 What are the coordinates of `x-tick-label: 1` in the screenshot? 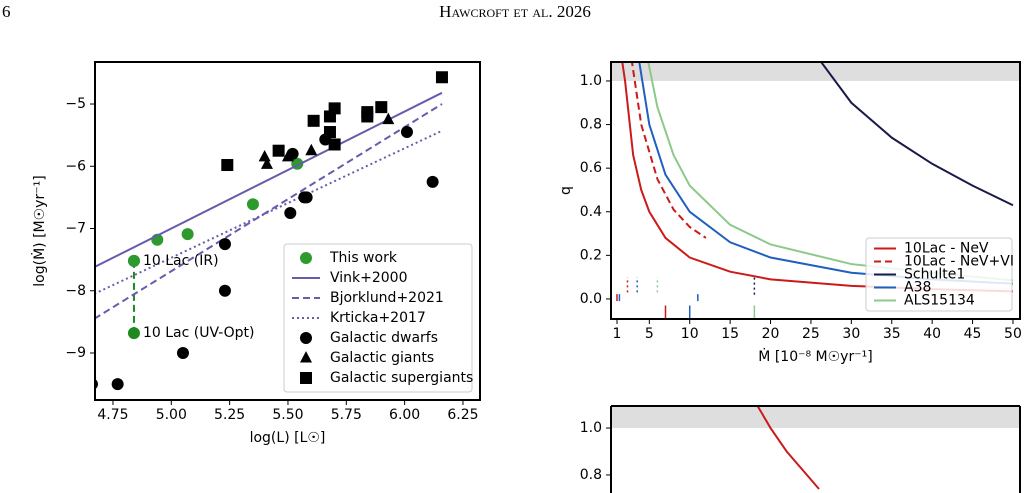 It's located at (617, 334).